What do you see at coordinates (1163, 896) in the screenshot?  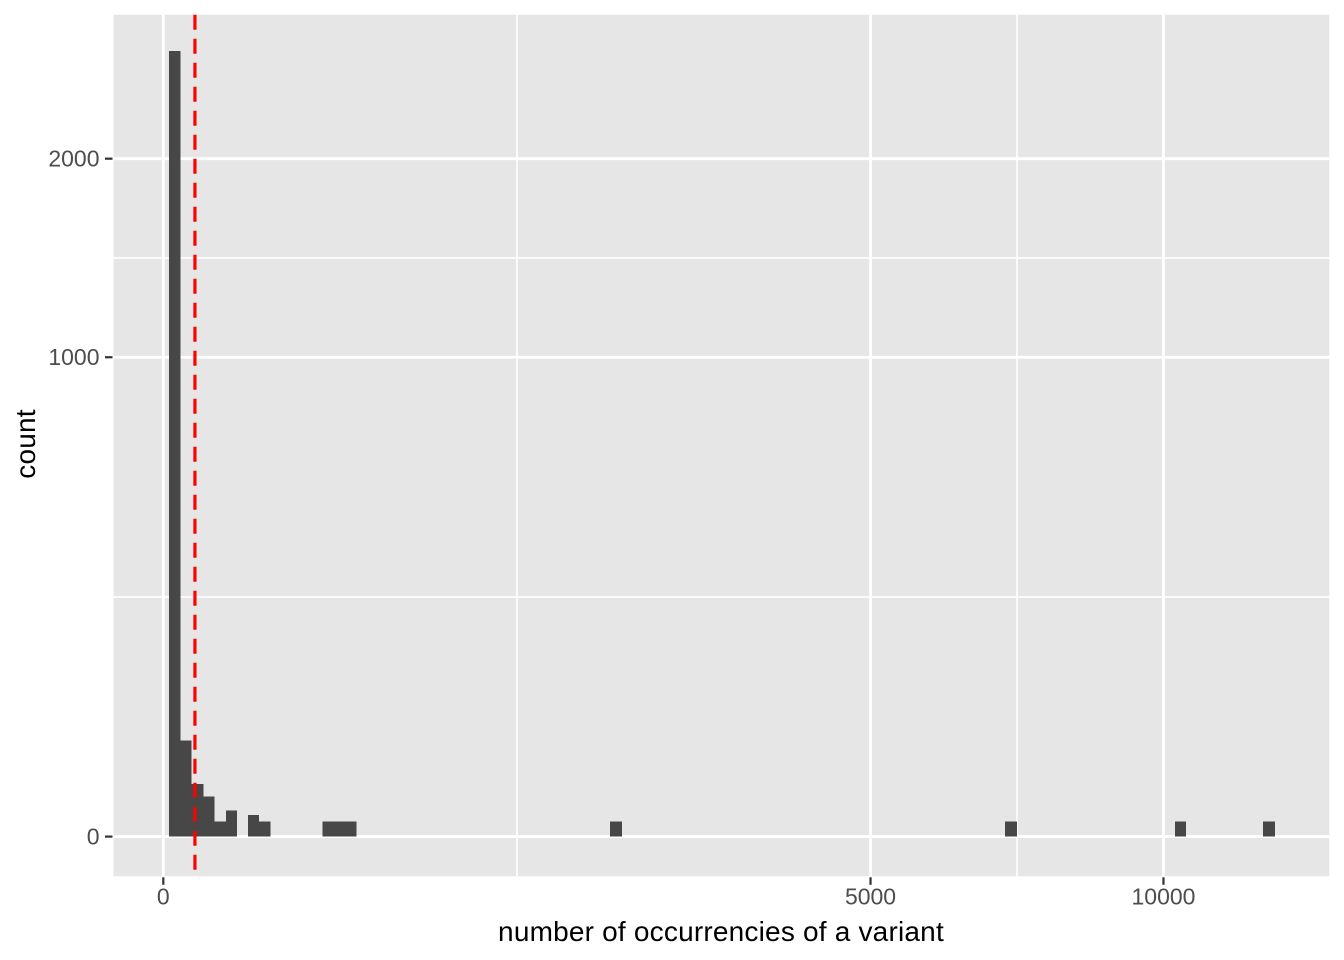 I see `x-tick-label: 10000` at bounding box center [1163, 896].